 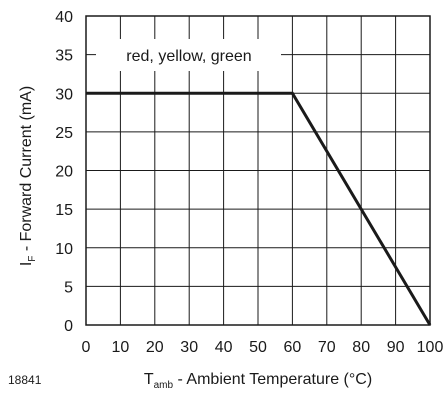 What do you see at coordinates (64, 210) in the screenshot?
I see `y-tick-label: 15` at bounding box center [64, 210].